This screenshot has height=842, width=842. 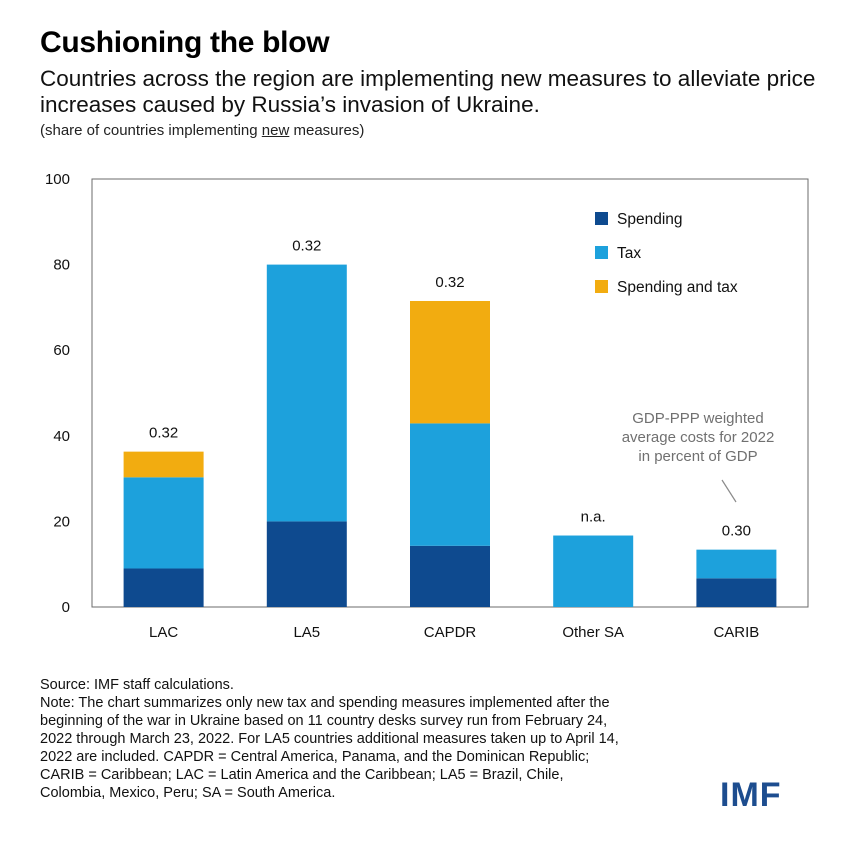 What do you see at coordinates (650, 219) in the screenshot?
I see `legend-label: Spending` at bounding box center [650, 219].